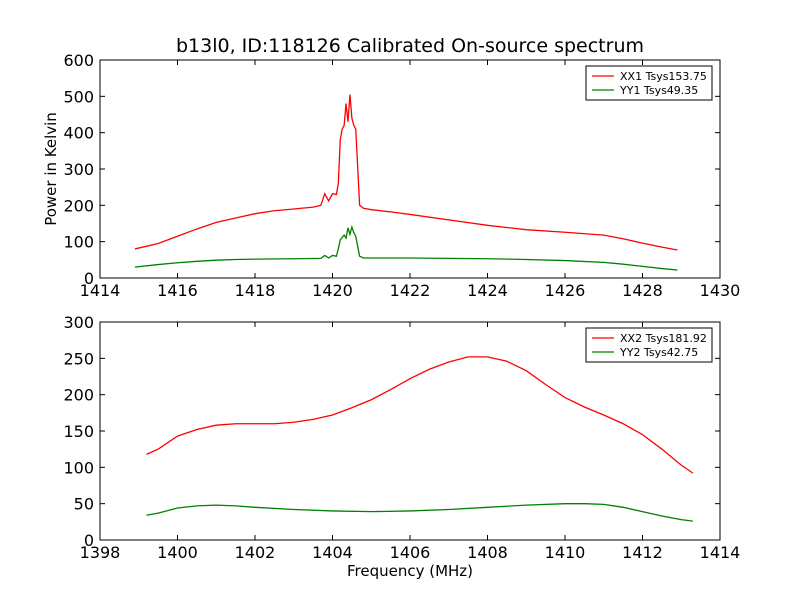 The height and width of the screenshot is (600, 800). Describe the element at coordinates (84, 504) in the screenshot. I see `y-tick-label: 50` at that location.